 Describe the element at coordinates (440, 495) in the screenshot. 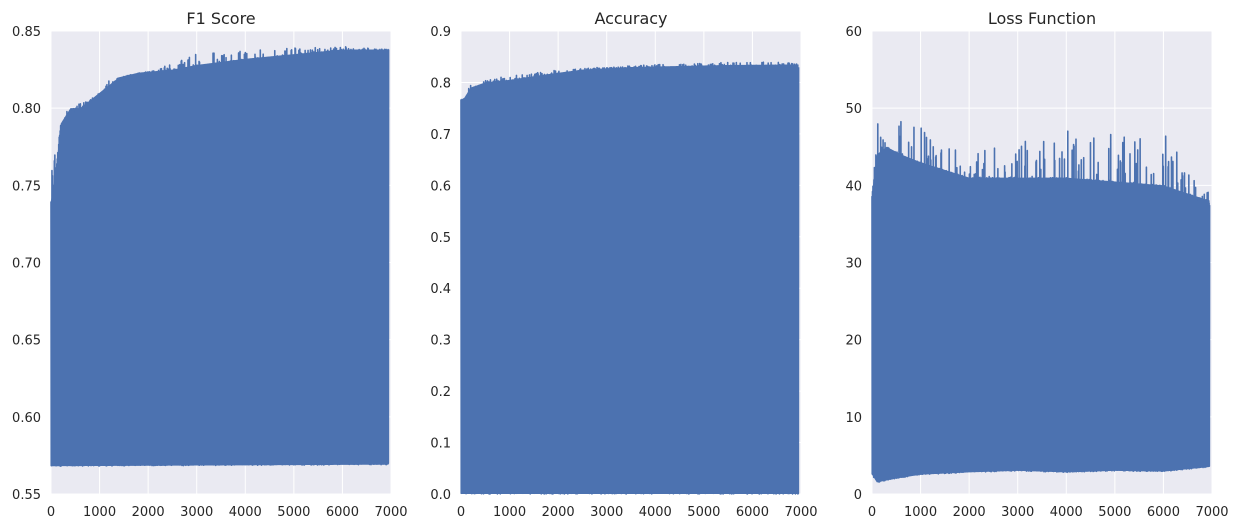

I see `y-tick-label: 0.0` at that location.